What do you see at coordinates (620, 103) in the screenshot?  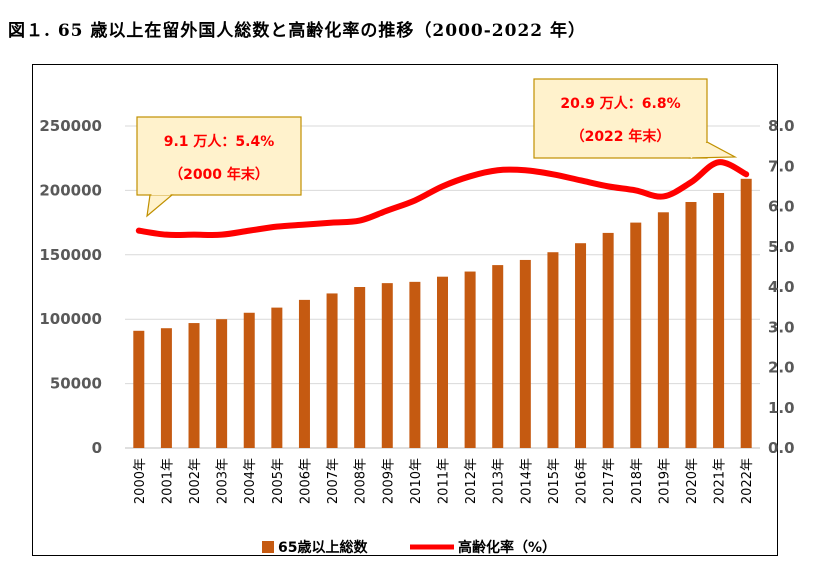 I see `callout-line1: 20.9 万人：6.8%` at bounding box center [620, 103].